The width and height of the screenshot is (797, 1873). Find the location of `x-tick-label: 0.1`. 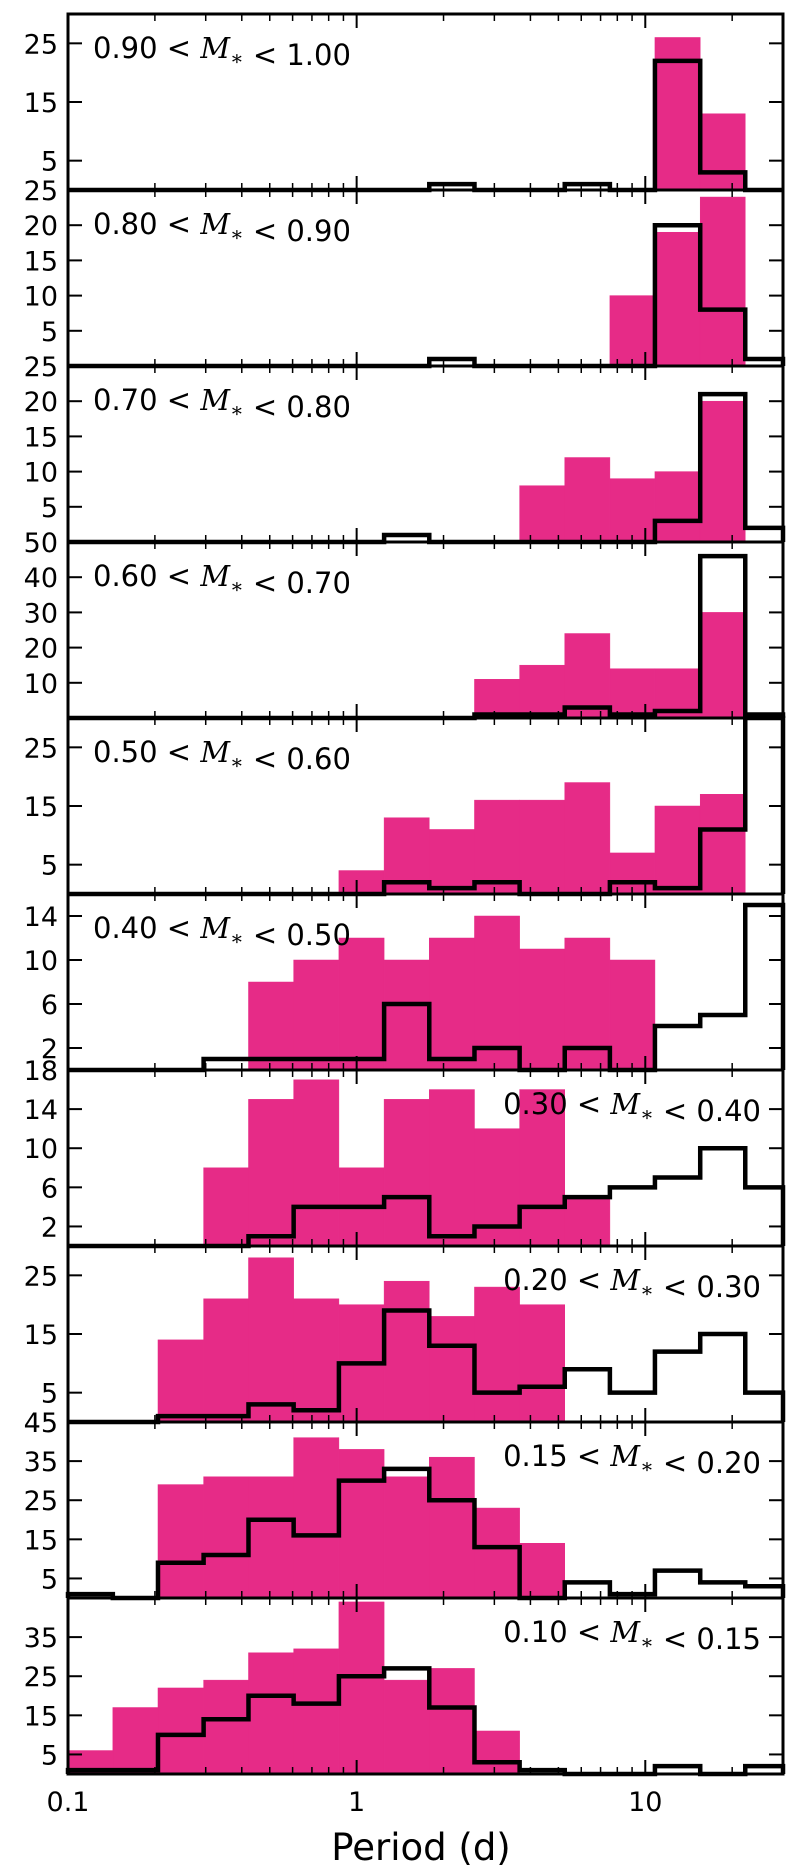

x-tick-label: 0.1 is located at coordinates (68, 1802).